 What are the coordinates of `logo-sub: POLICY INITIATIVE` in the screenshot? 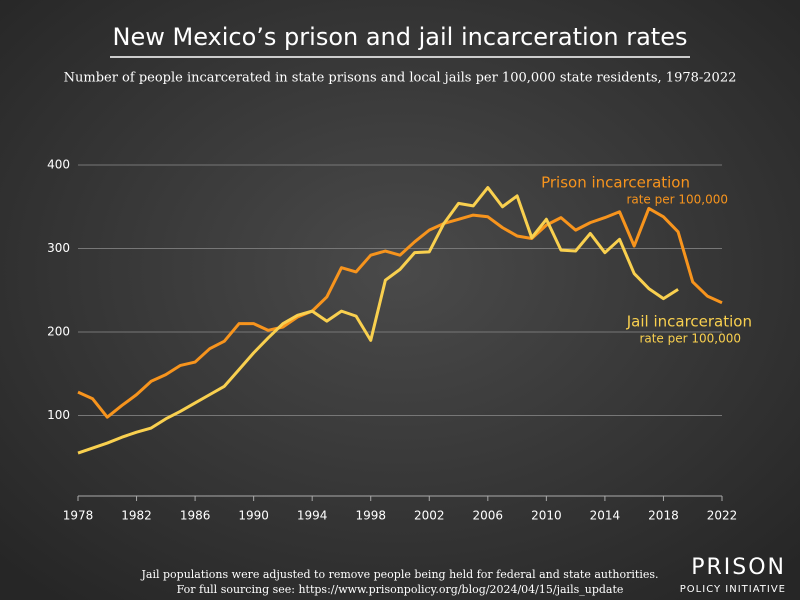 It's located at (733, 589).